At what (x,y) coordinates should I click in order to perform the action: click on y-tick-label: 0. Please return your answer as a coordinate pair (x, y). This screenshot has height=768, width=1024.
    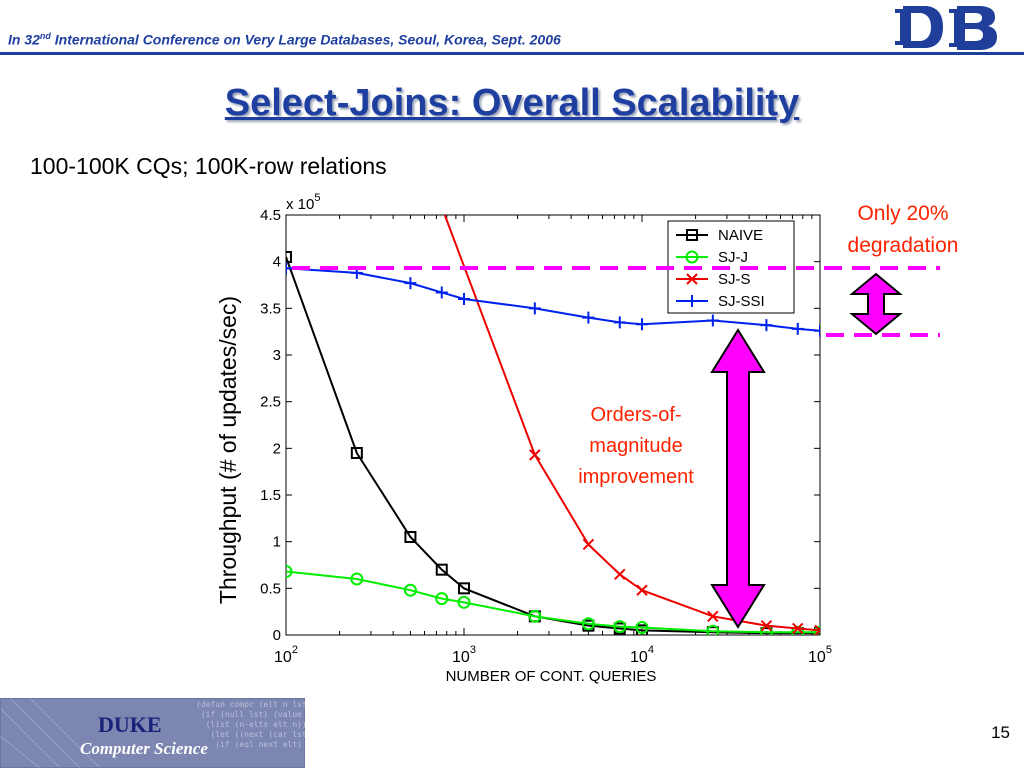
    Looking at the image, I should click on (277, 635).